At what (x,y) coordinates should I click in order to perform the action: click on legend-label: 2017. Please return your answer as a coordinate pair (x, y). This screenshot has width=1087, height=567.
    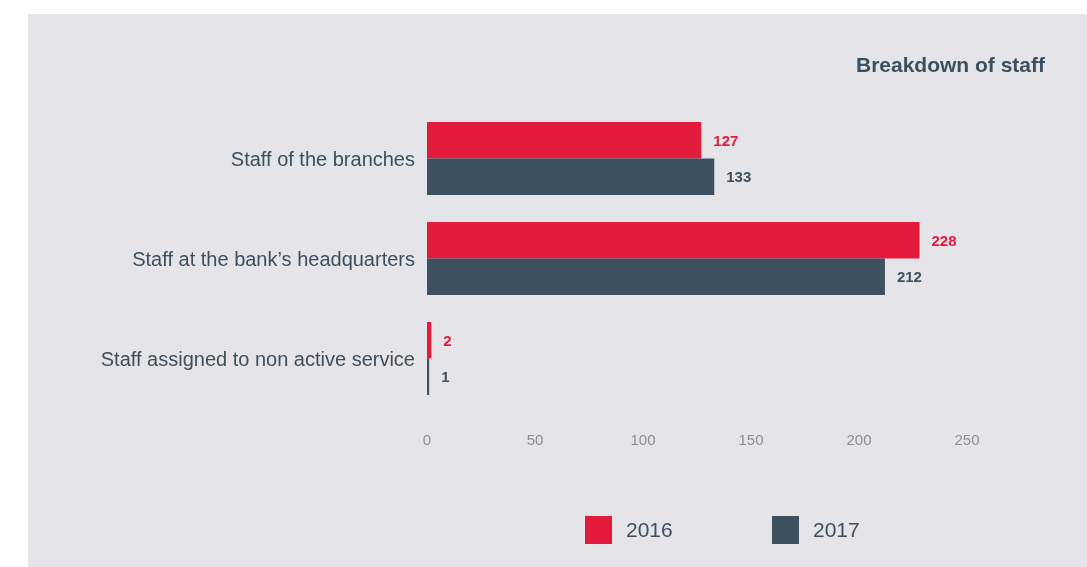
    Looking at the image, I should click on (836, 530).